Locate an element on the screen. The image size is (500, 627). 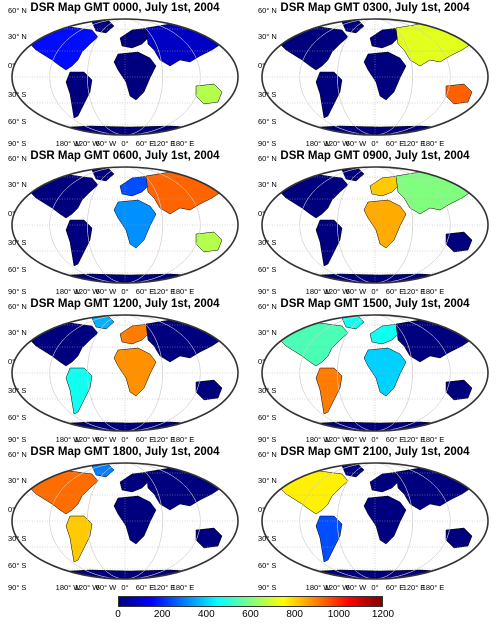
colorbar is located at coordinates (250, 601).